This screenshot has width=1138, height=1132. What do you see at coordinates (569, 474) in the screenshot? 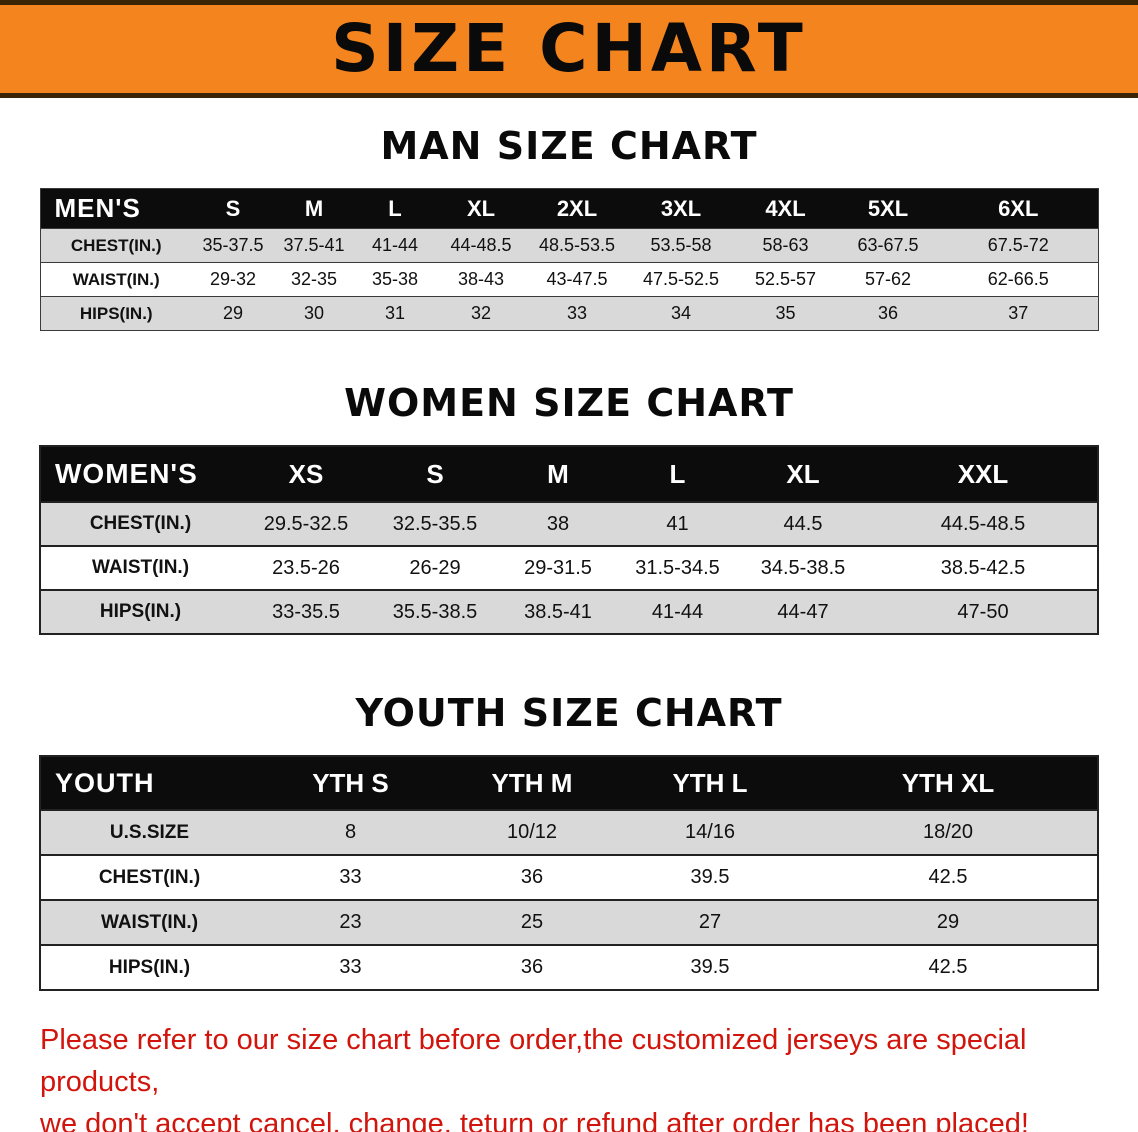
I see `women-header-row: WOMEN'S XS S M L XL XXL` at bounding box center [569, 474].